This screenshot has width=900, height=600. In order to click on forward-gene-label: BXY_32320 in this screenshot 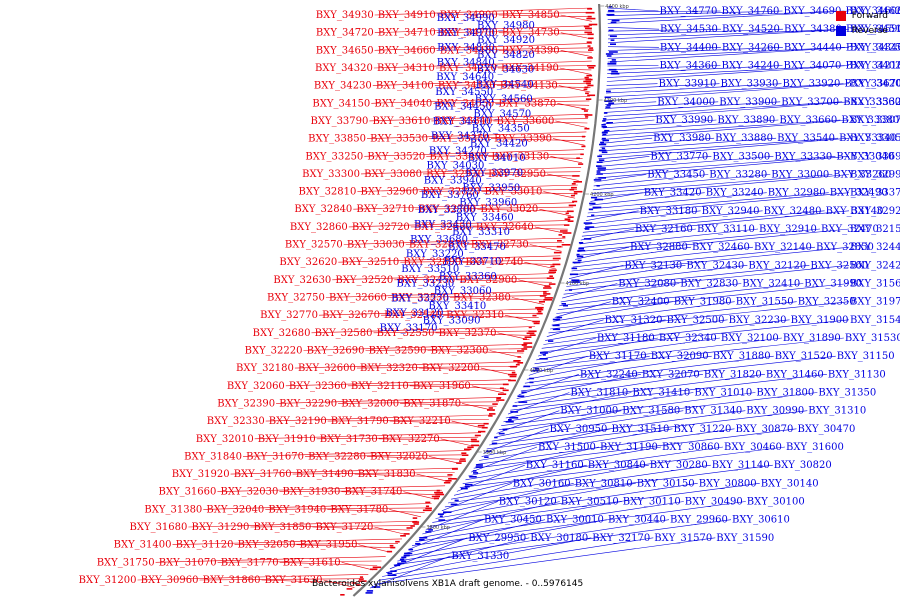, I will do `click(389, 368)`.